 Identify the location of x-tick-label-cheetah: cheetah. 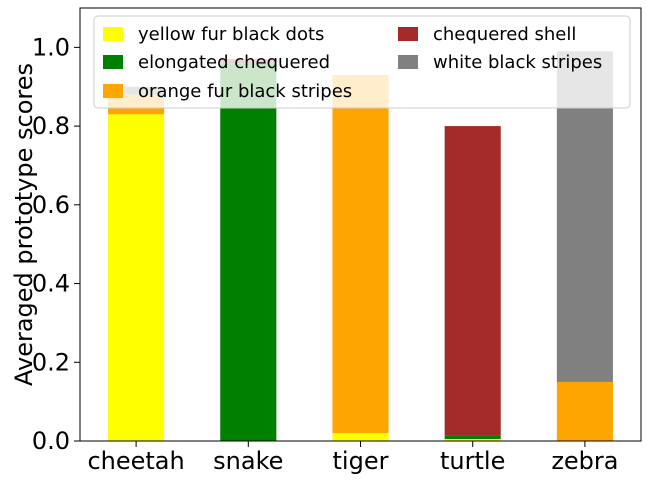
(135, 461).